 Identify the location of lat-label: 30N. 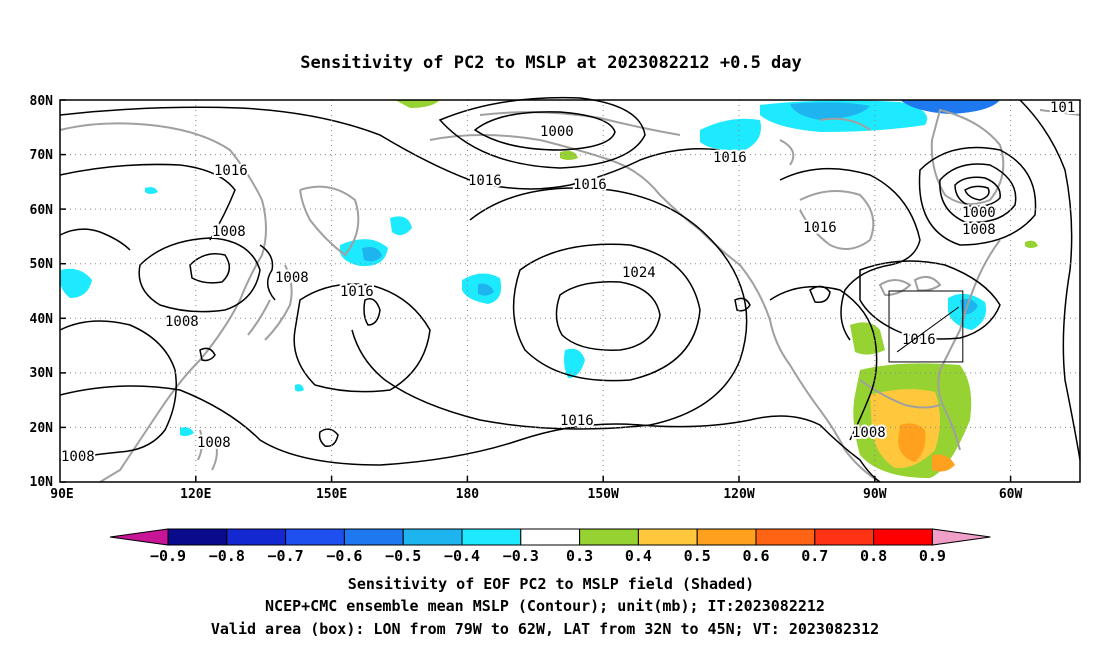
(42, 373).